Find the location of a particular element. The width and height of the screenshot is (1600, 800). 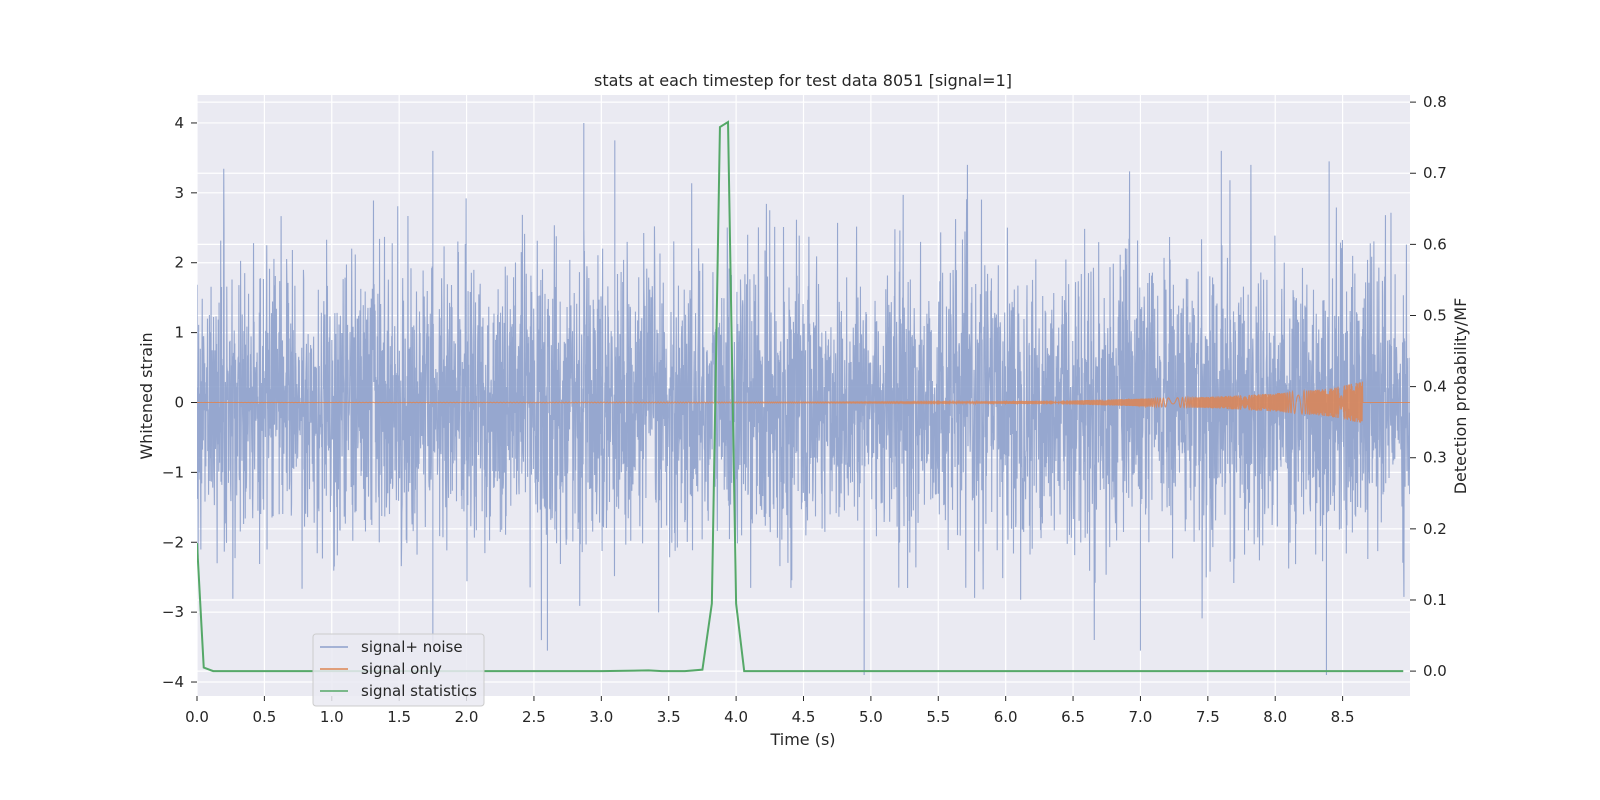

y2-axis-label: Detection probability/MF is located at coordinates (1460, 396).